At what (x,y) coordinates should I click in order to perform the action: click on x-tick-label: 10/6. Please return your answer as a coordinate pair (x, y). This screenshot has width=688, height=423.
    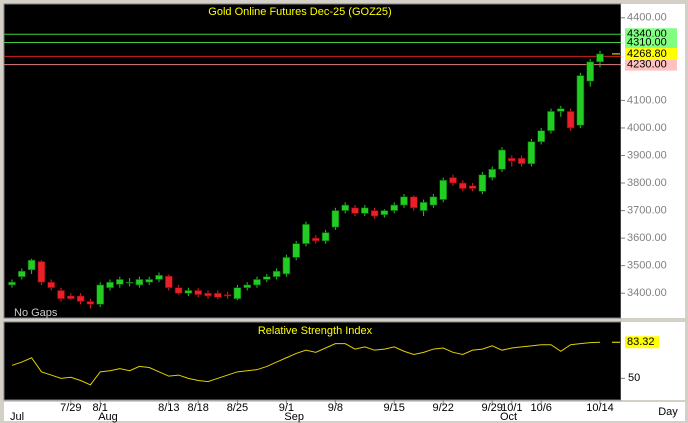
    Looking at the image, I should click on (540, 408).